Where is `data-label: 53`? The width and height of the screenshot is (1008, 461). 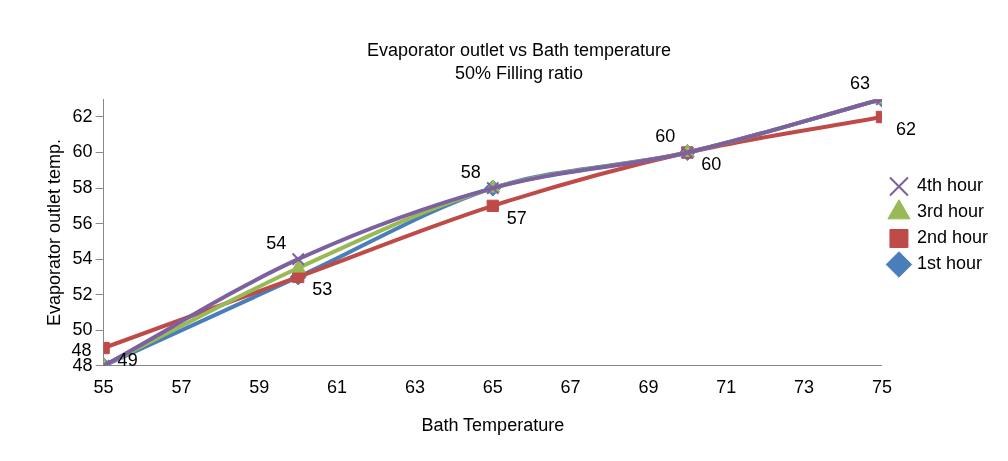 data-label: 53 is located at coordinates (322, 288).